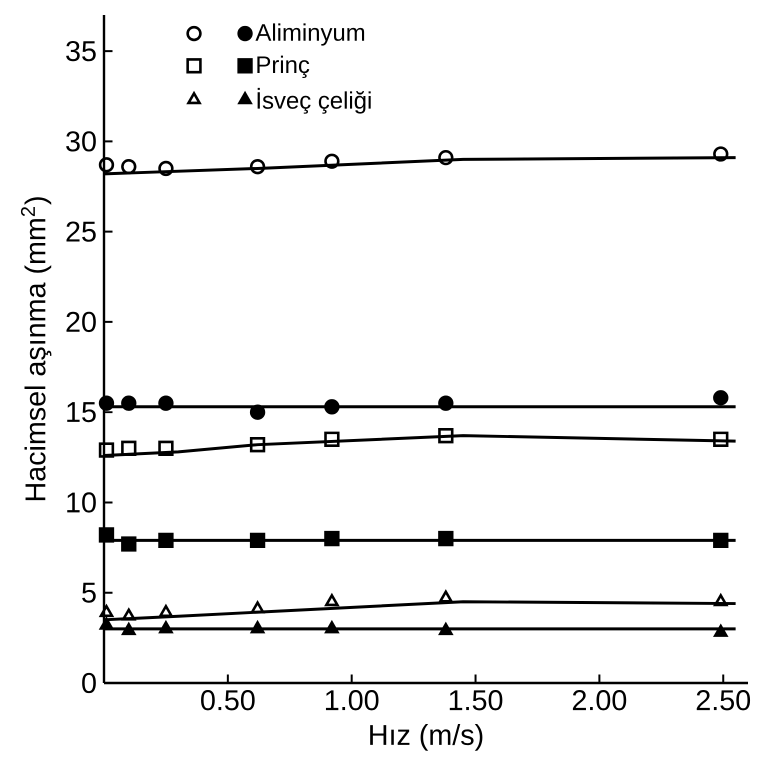 The image size is (764, 779). What do you see at coordinates (36, 348) in the screenshot?
I see `y-axis-title: Hacimsel aşınma (mm$^{2}$)` at bounding box center [36, 348].